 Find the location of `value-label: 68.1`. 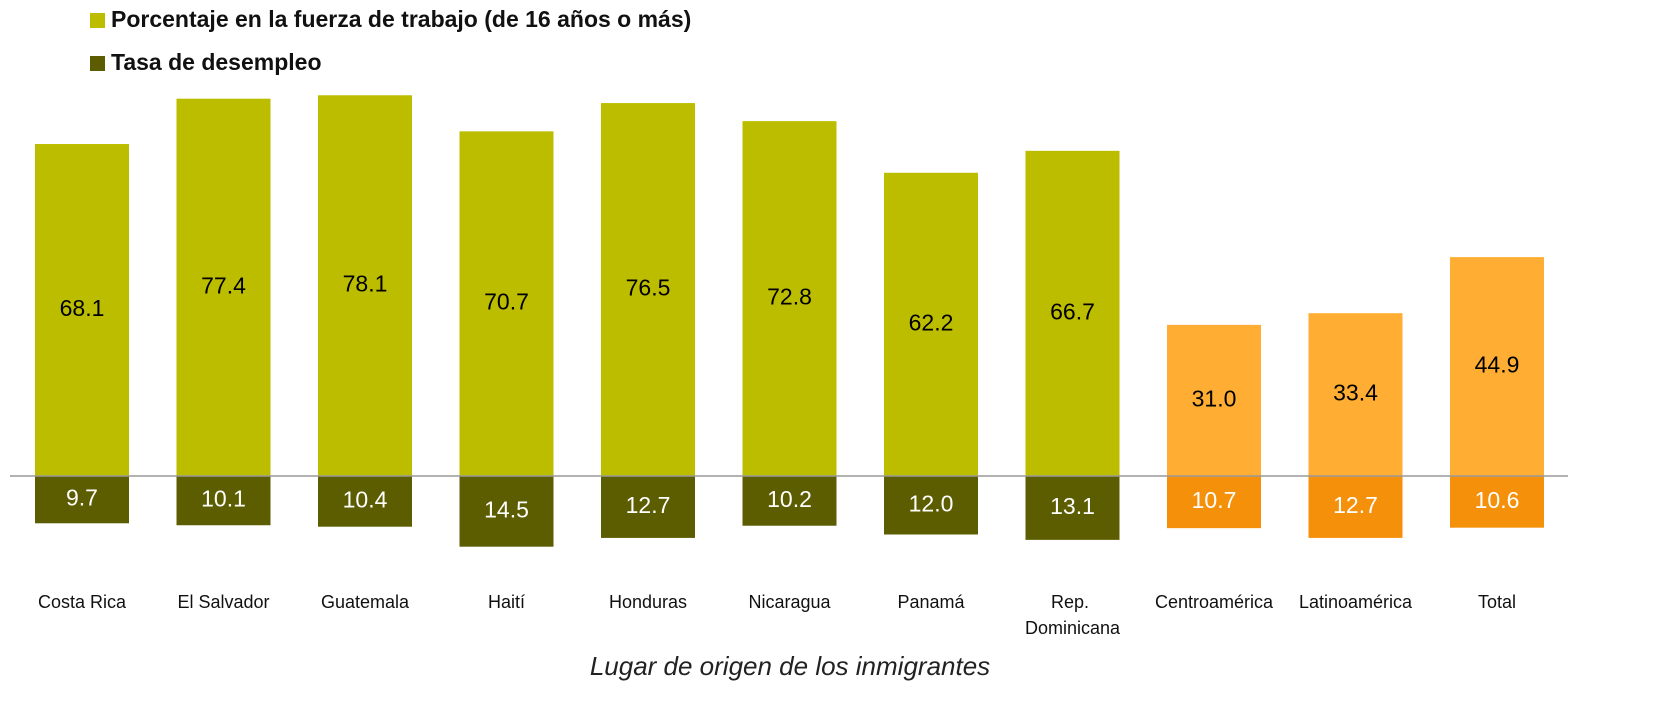

value-label: 68.1 is located at coordinates (82, 308).